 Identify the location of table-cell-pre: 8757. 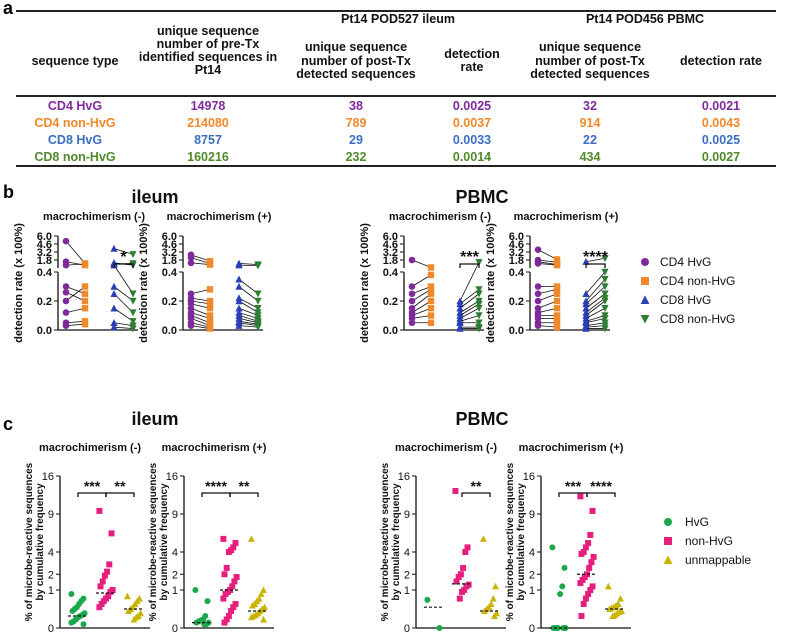
(208, 139).